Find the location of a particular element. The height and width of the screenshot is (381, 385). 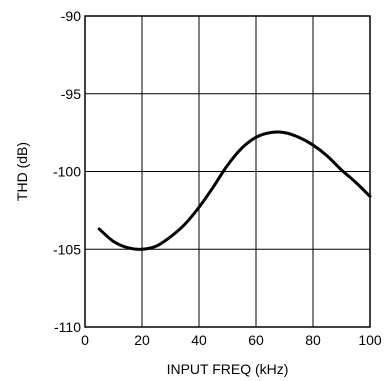

y-axis-ticks: -110 -105 -100 -95 -90 is located at coordinates (67, 171).